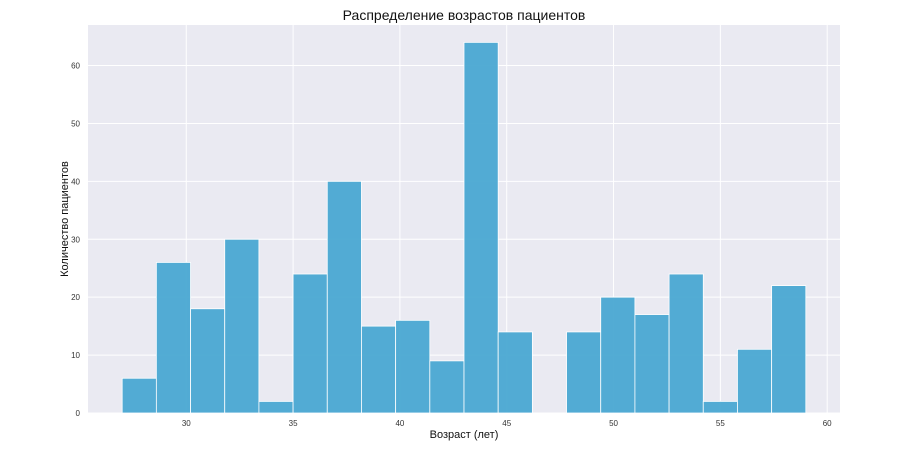 Image resolution: width=900 pixels, height=450 pixels. Describe the element at coordinates (464, 435) in the screenshot. I see `x-axis-label: Возраст (лет)` at that location.